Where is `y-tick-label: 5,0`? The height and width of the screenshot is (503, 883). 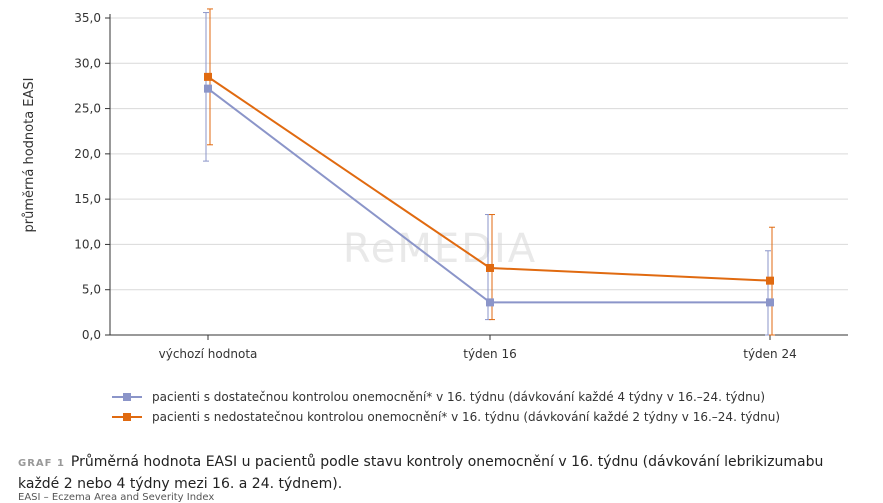
y-tick-label: 5,0 is located at coordinates (91, 290).